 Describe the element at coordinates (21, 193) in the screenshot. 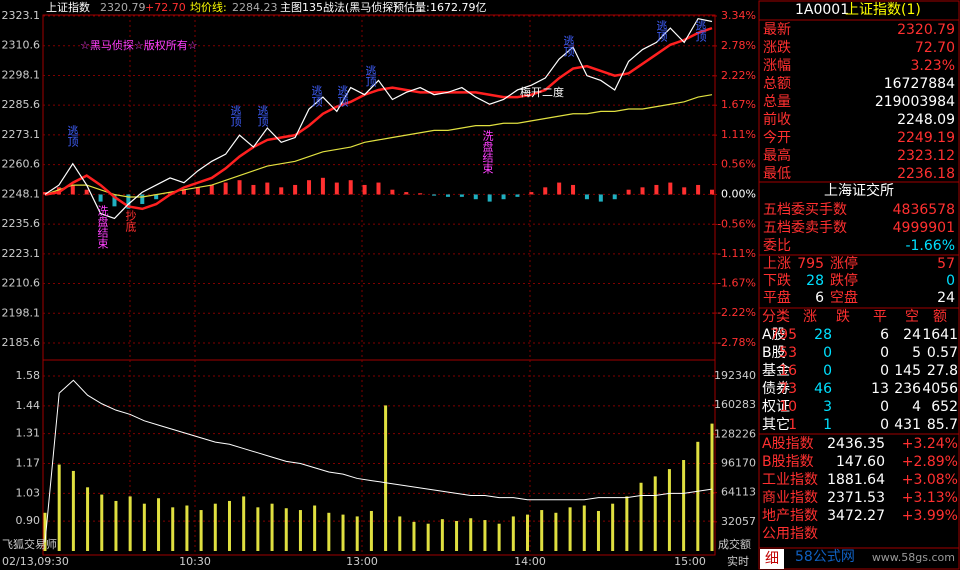

I see `y-tick-label: 2248.1` at that location.